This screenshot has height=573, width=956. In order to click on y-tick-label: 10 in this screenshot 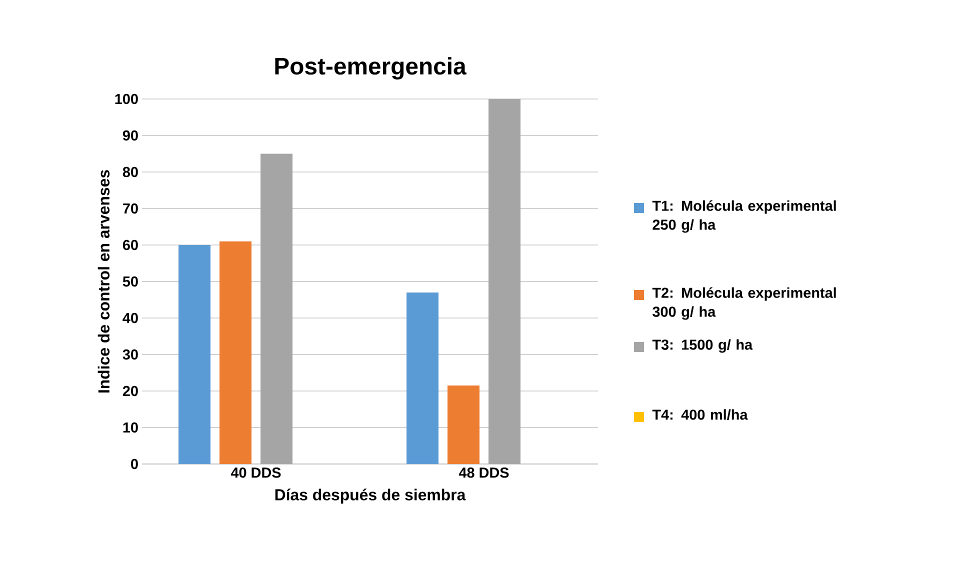, I will do `click(130, 427)`.